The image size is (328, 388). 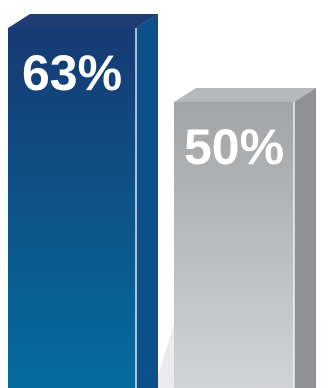 I want to click on bar-2-data-label: 50%, so click(x=234, y=147).